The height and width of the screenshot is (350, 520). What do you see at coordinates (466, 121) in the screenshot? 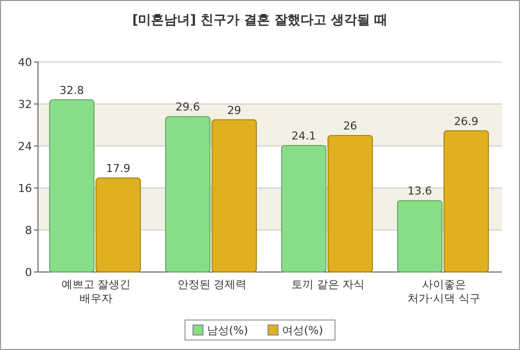
I see `data-label: 26.9` at bounding box center [466, 121].